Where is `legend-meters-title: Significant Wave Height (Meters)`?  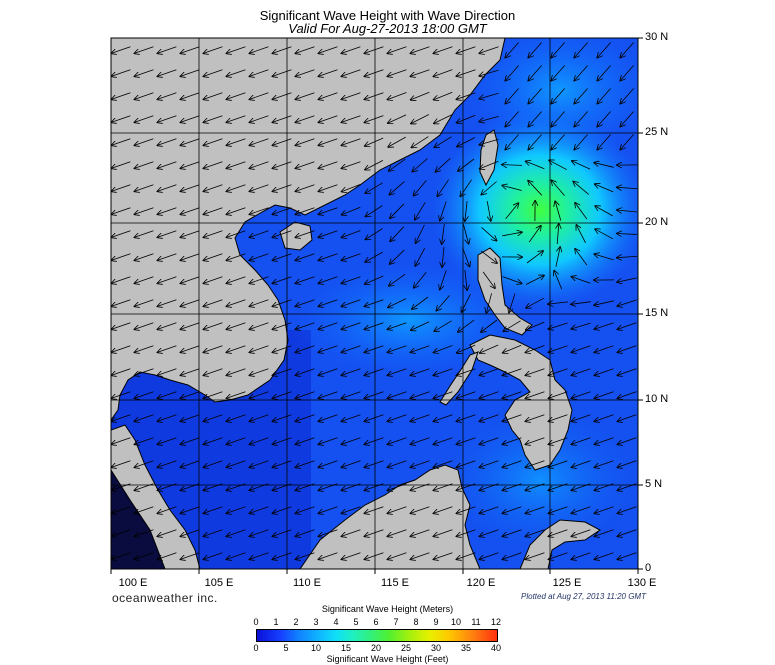
legend-meters-title: Significant Wave Height (Meters) is located at coordinates (387, 609).